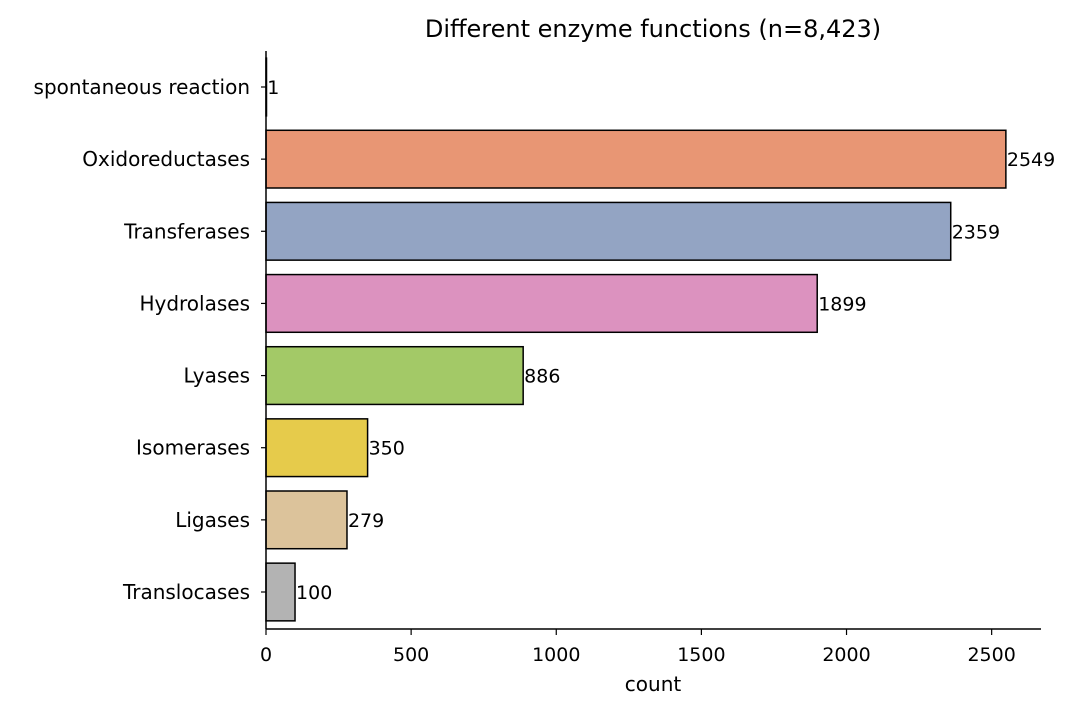 The height and width of the screenshot is (715, 1073). Describe the element at coordinates (193, 448) in the screenshot. I see `y-tick-label-isomerases: Isomerases` at that location.